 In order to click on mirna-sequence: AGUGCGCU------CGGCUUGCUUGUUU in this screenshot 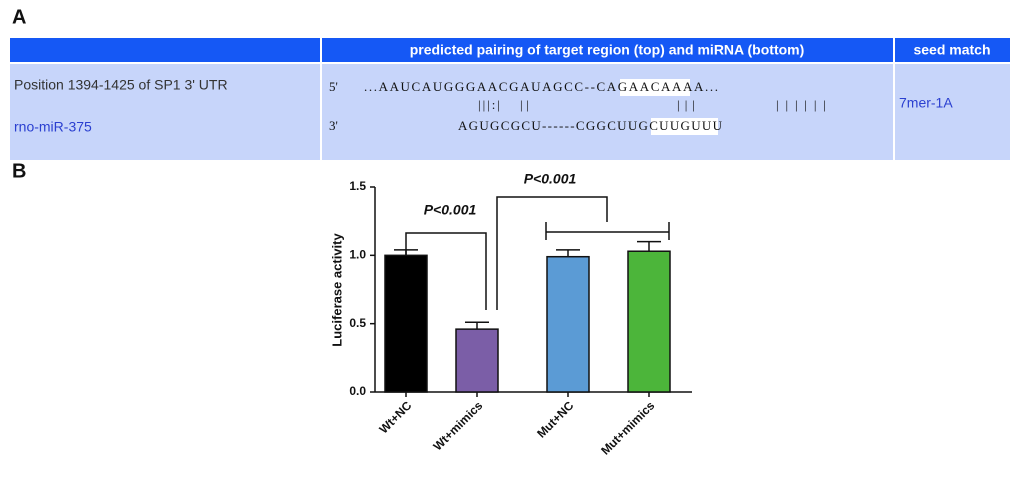, I will do `click(590, 125)`.